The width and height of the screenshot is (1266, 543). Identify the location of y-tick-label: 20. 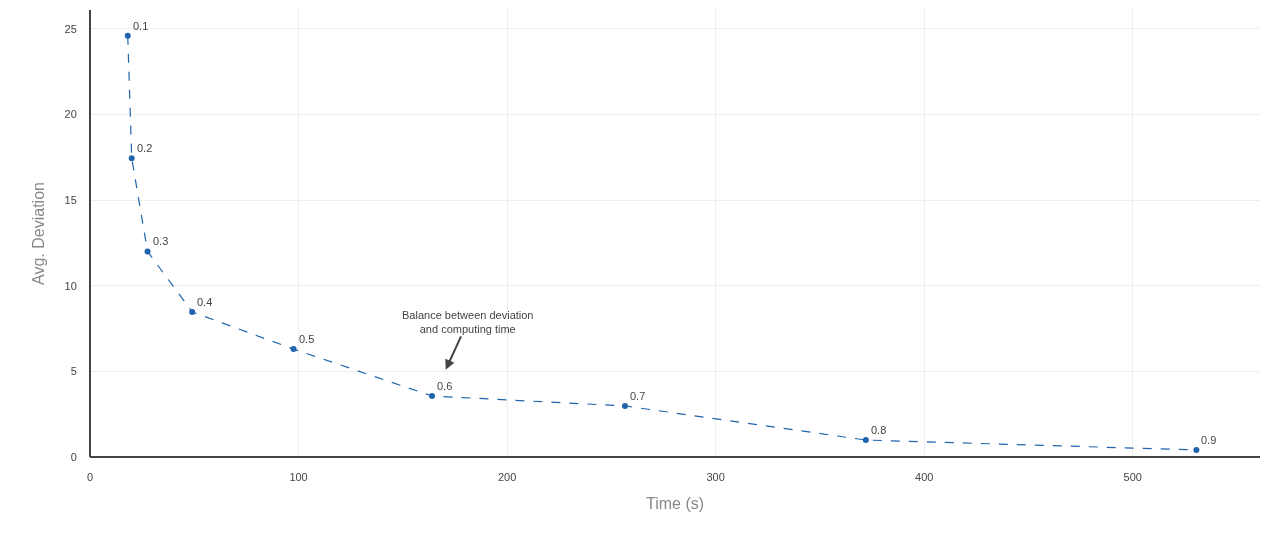
(70, 114).